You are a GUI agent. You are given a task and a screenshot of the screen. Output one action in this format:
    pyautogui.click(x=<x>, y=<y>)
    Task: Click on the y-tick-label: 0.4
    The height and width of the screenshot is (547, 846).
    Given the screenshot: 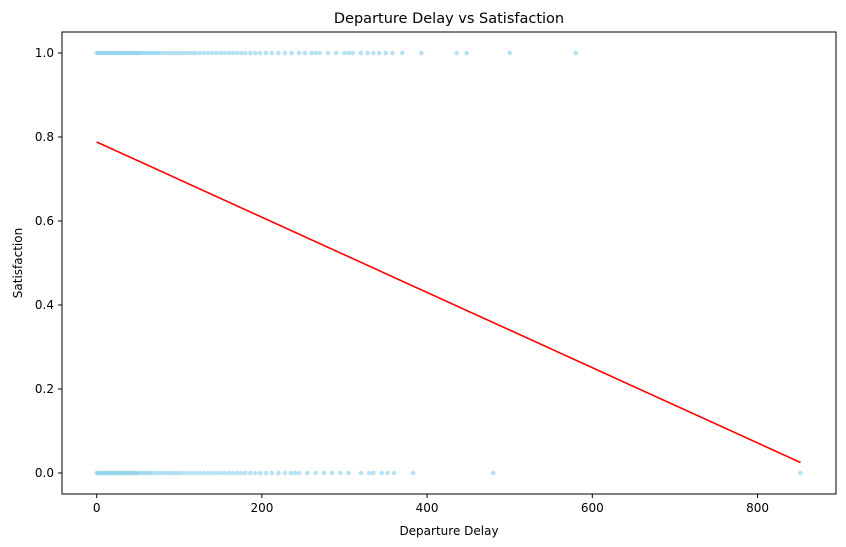 What is the action you would take?
    pyautogui.click(x=44, y=305)
    